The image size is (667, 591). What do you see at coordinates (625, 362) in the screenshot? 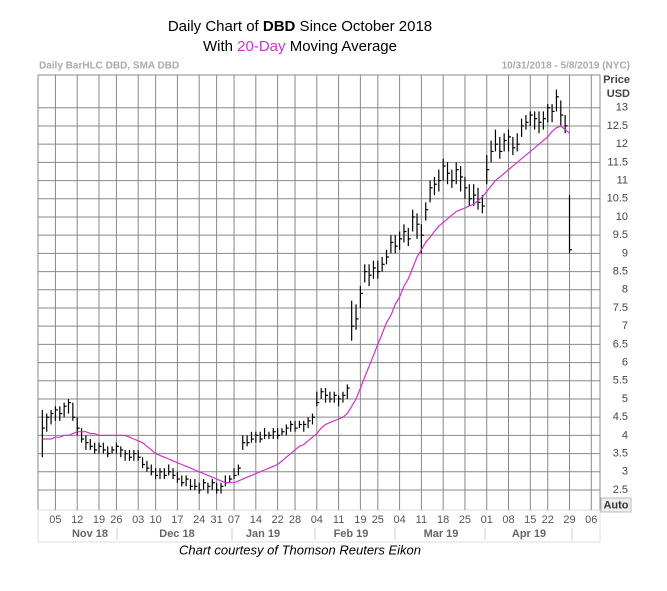
I see `y-tick-label: 6` at bounding box center [625, 362].